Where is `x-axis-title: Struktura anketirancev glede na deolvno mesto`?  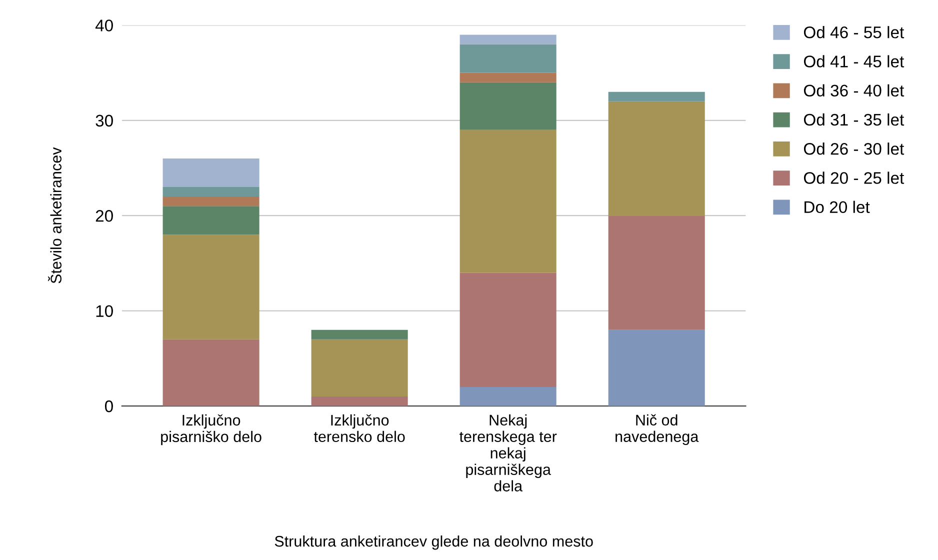
x-axis-title: Struktura anketirancev glede na deolvno mesto is located at coordinates (433, 542).